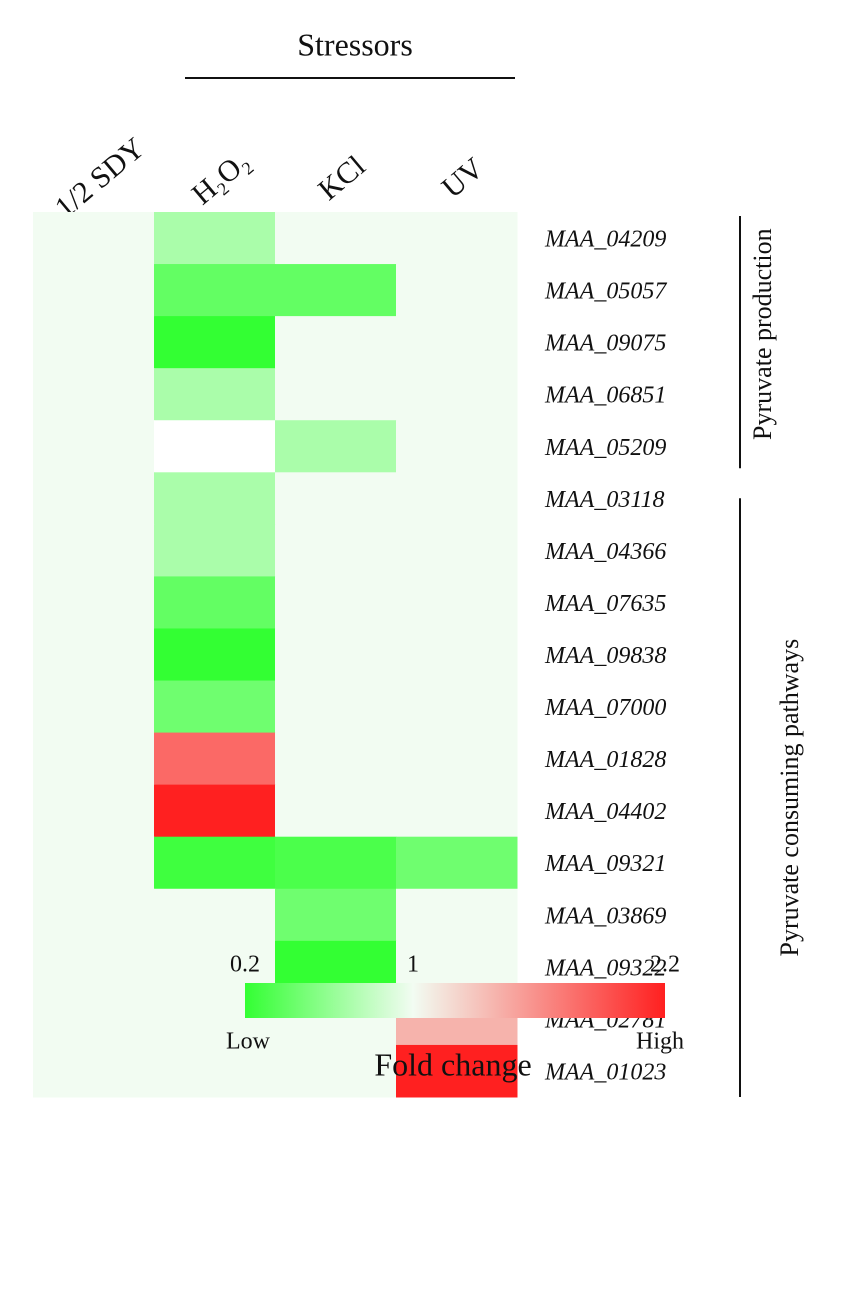 Image resolution: width=850 pixels, height=1299 pixels. I want to click on row-label: MAA_07000, so click(605, 708).